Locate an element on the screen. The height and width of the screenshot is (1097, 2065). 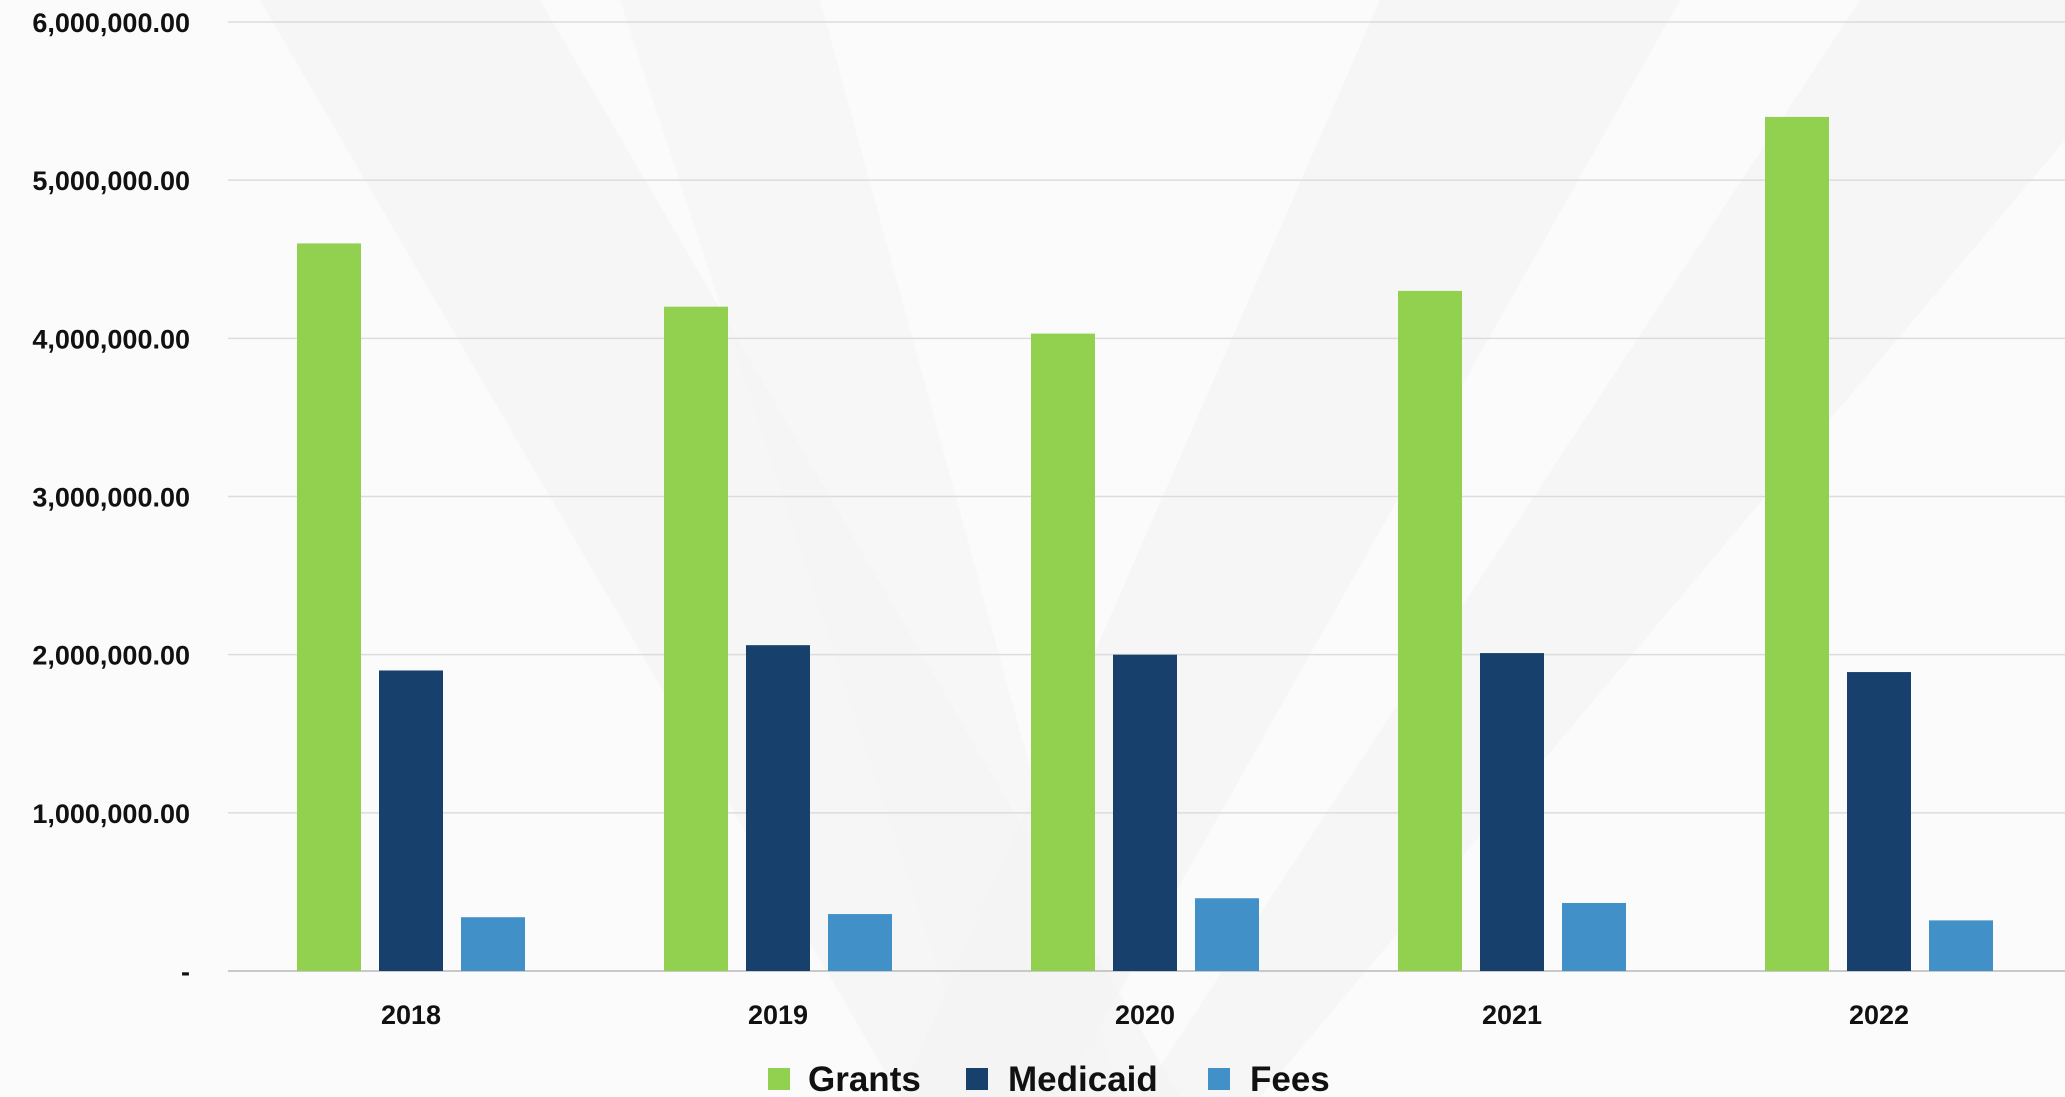
bar-grants-2021 is located at coordinates (1430, 631).